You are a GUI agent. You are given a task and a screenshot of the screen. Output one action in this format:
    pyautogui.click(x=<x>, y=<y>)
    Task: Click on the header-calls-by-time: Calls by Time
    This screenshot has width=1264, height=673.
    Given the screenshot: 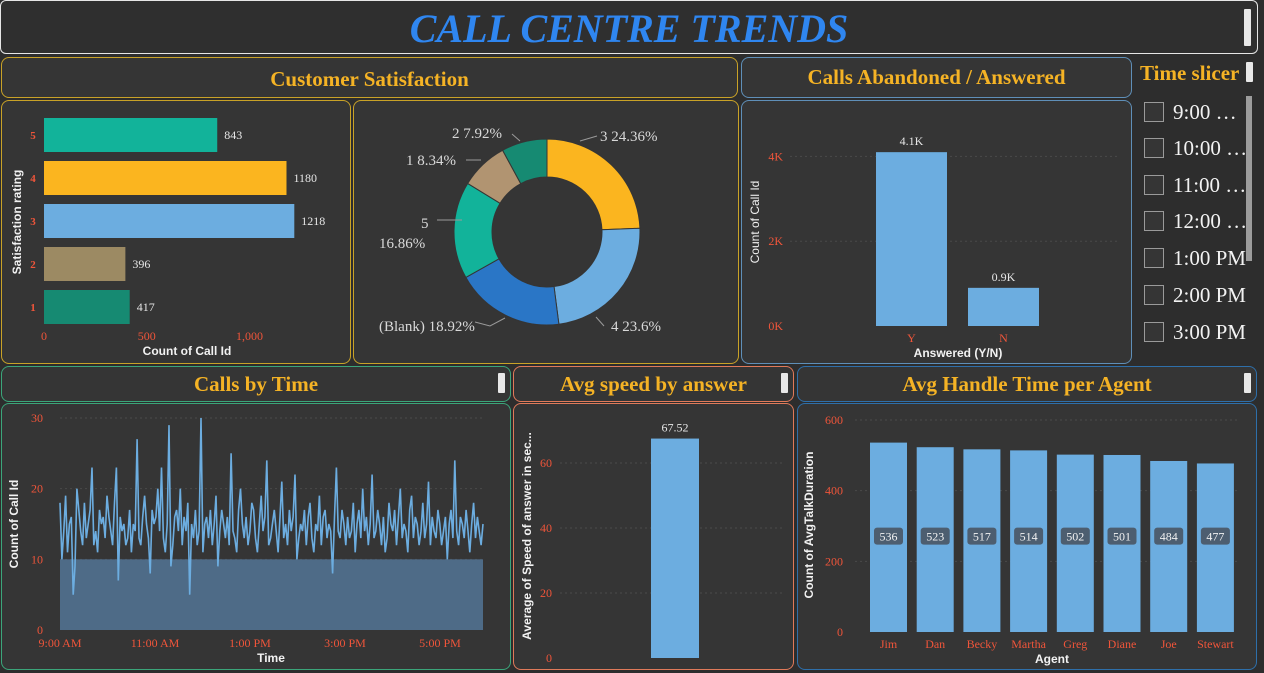 What is the action you would take?
    pyautogui.click(x=256, y=384)
    